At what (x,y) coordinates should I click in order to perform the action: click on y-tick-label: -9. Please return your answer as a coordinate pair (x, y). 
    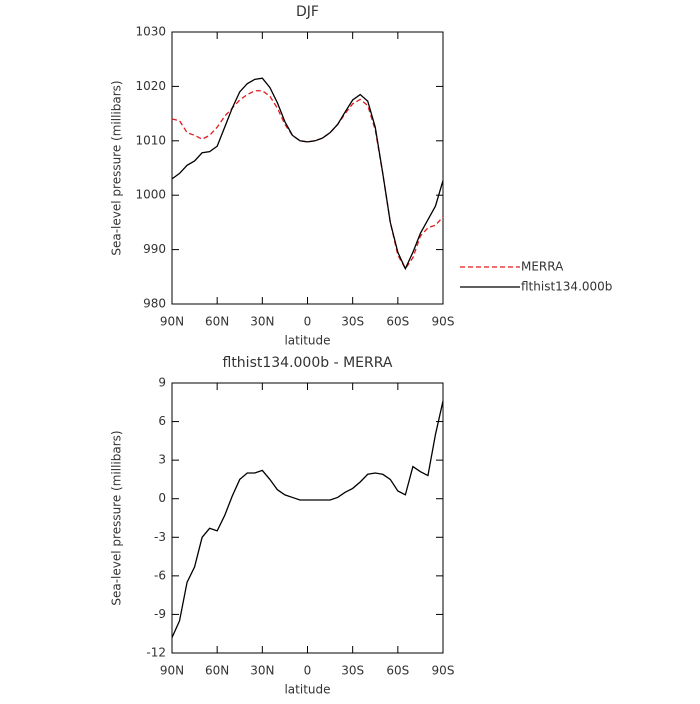
    Looking at the image, I should click on (160, 614).